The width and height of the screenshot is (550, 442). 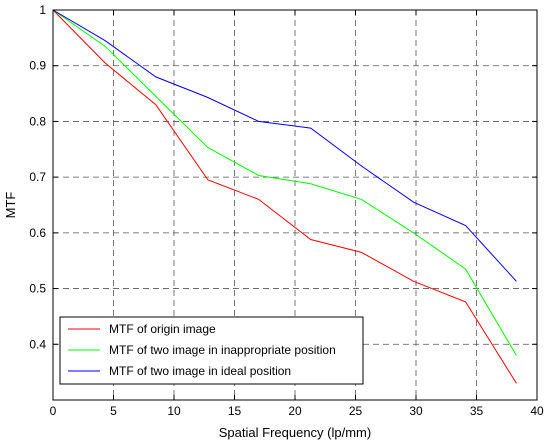 I want to click on y-tick-label: 0.5, so click(x=37, y=289).